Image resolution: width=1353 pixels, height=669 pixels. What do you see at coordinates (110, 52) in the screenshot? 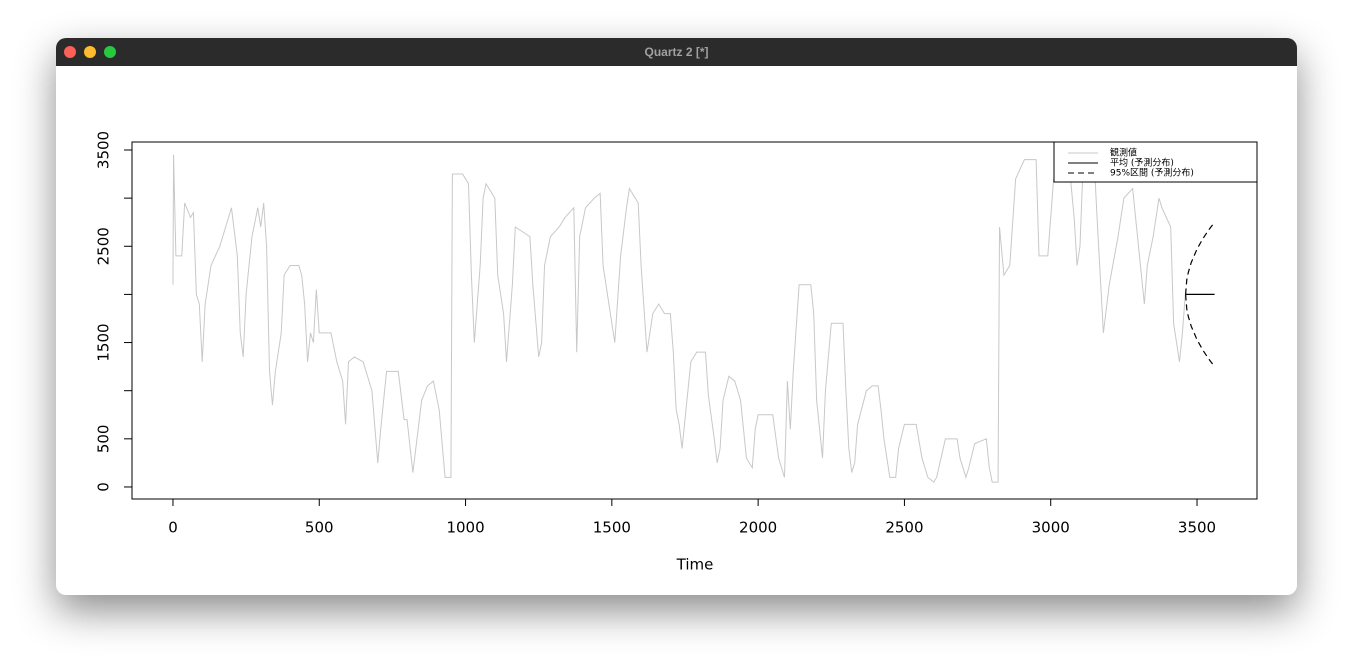
I see `zoom-button` at bounding box center [110, 52].